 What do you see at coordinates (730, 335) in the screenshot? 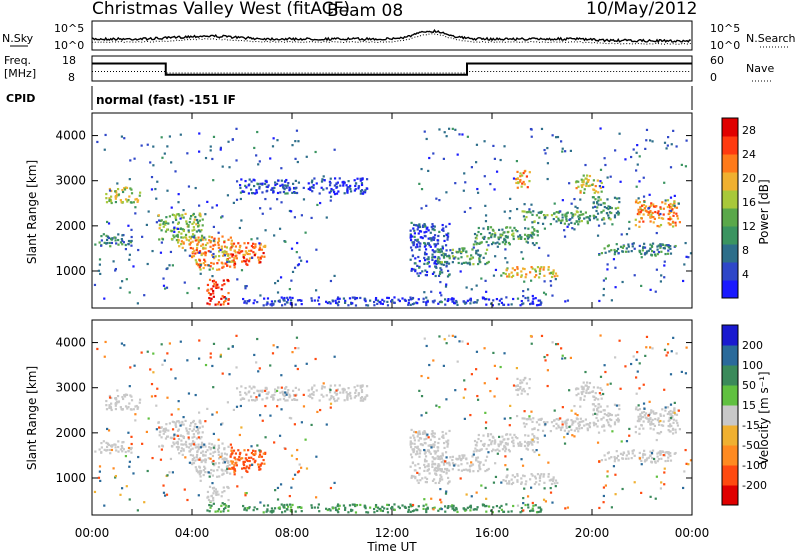
I see `colorbar-segment` at bounding box center [730, 335].